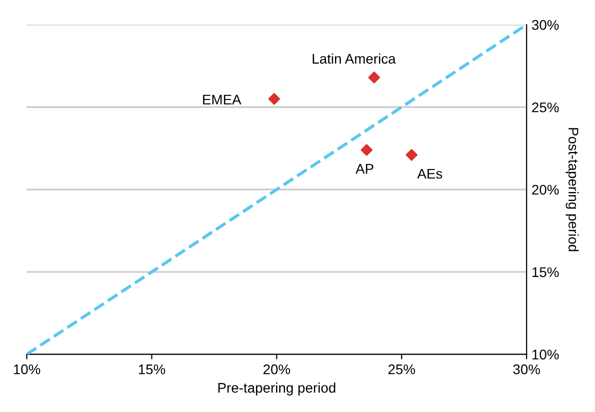  Describe the element at coordinates (545, 25) in the screenshot. I see `y-tick-label: 30%` at that location.